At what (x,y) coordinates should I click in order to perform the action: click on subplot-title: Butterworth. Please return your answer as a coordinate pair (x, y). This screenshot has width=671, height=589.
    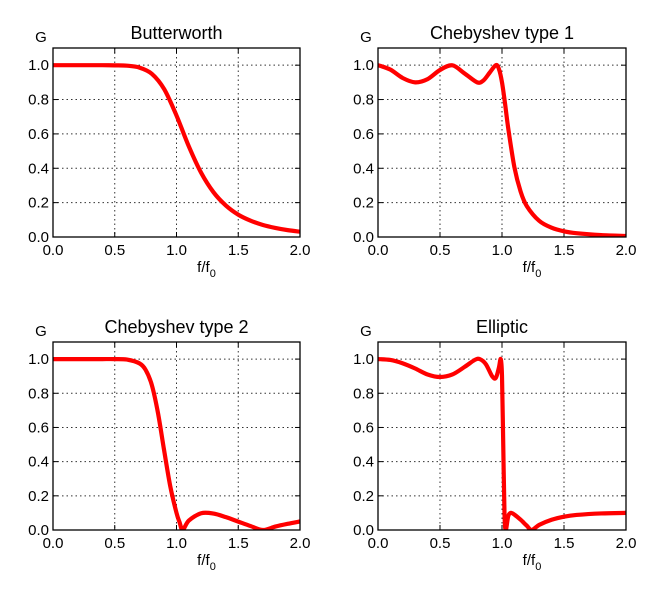
    Looking at the image, I should click on (176, 33).